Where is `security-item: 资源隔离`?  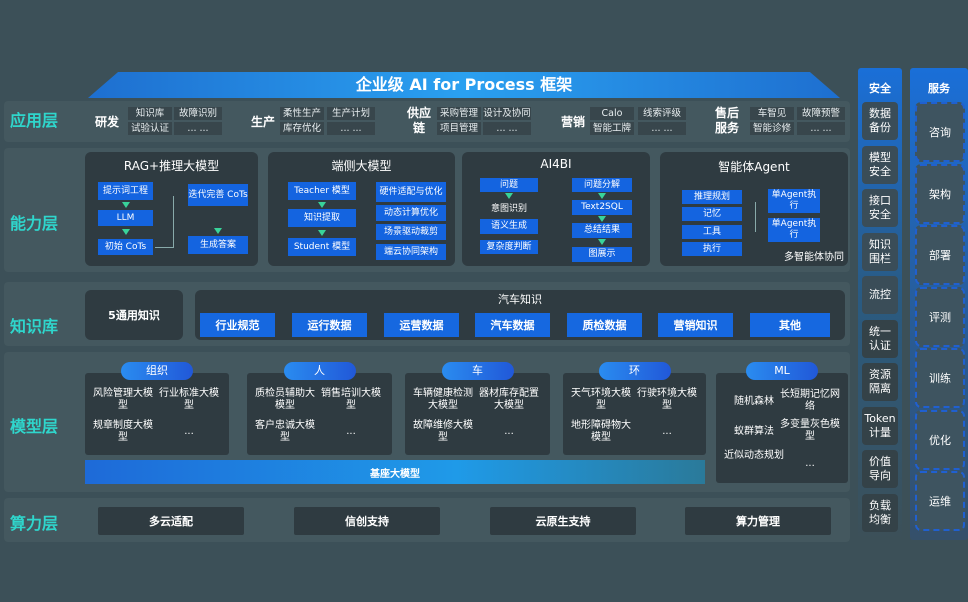
security-item: 资源隔离 is located at coordinates (880, 382).